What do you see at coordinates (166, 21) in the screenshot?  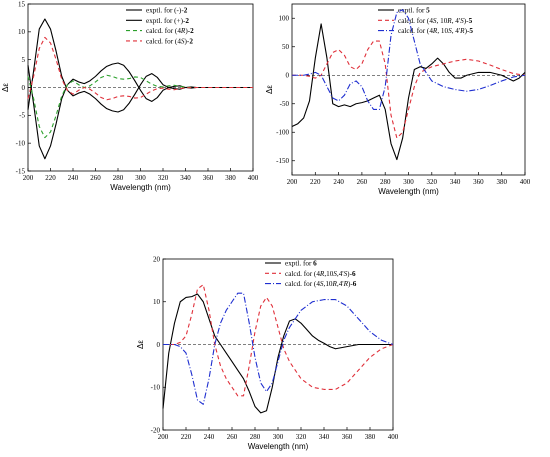 I see `legend-text-part: exptl. for (+)-` at bounding box center [166, 21].